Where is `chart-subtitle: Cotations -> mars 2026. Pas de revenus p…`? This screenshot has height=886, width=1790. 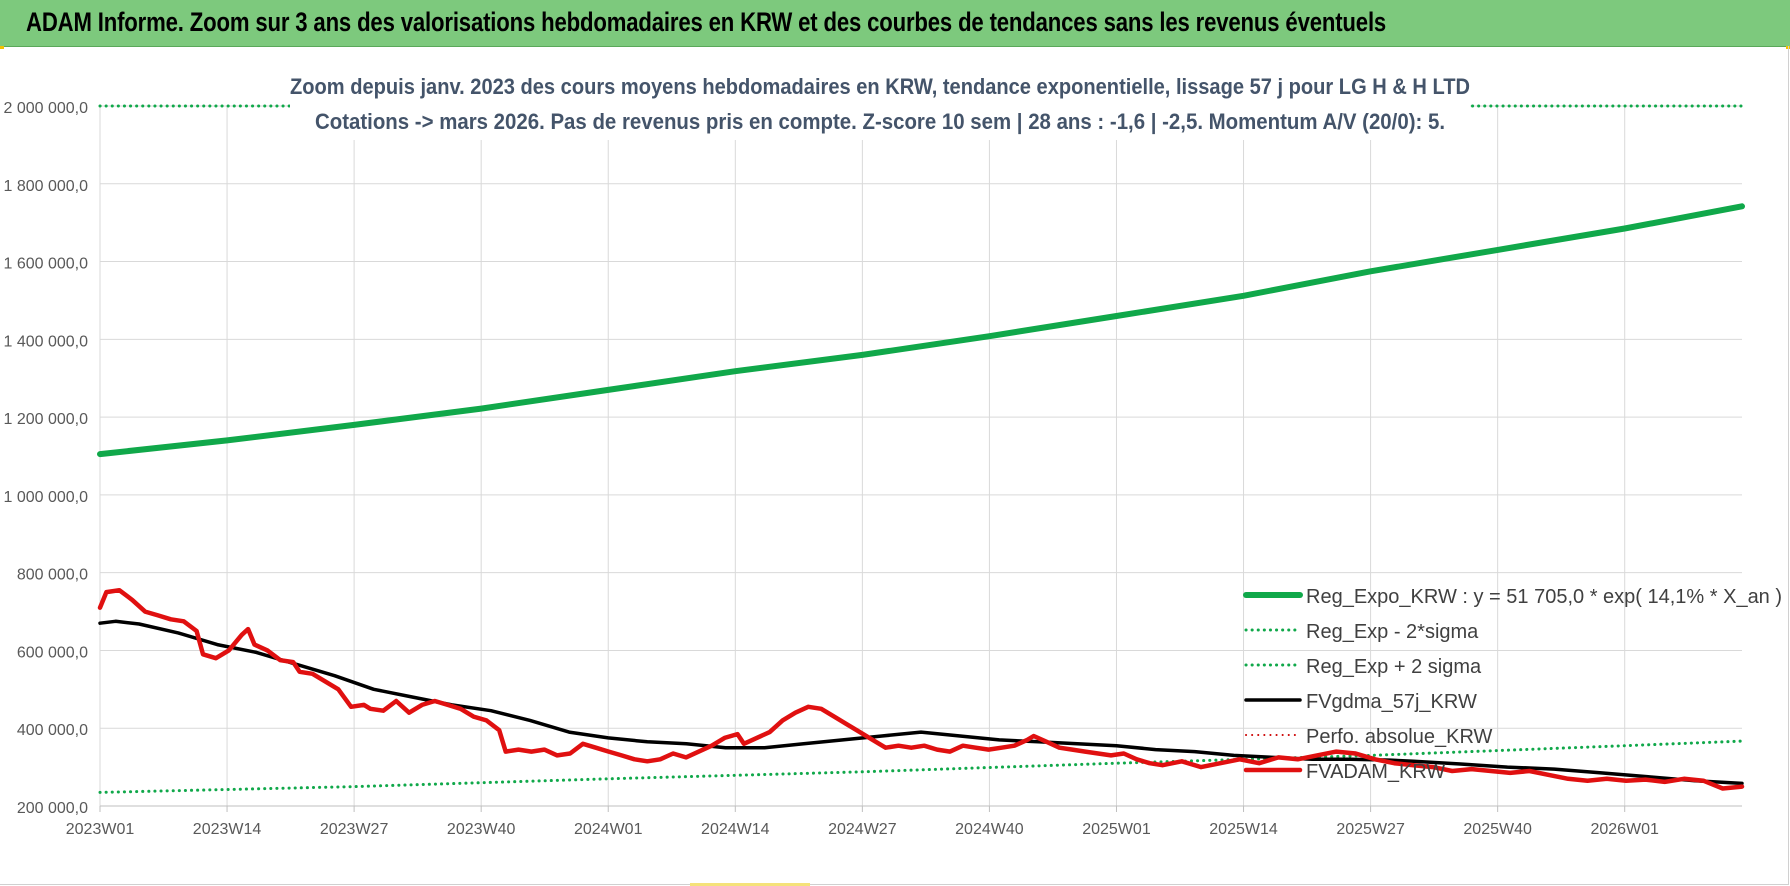 chart-subtitle: Cotations -> mars 2026. Pas de revenus p… is located at coordinates (880, 121).